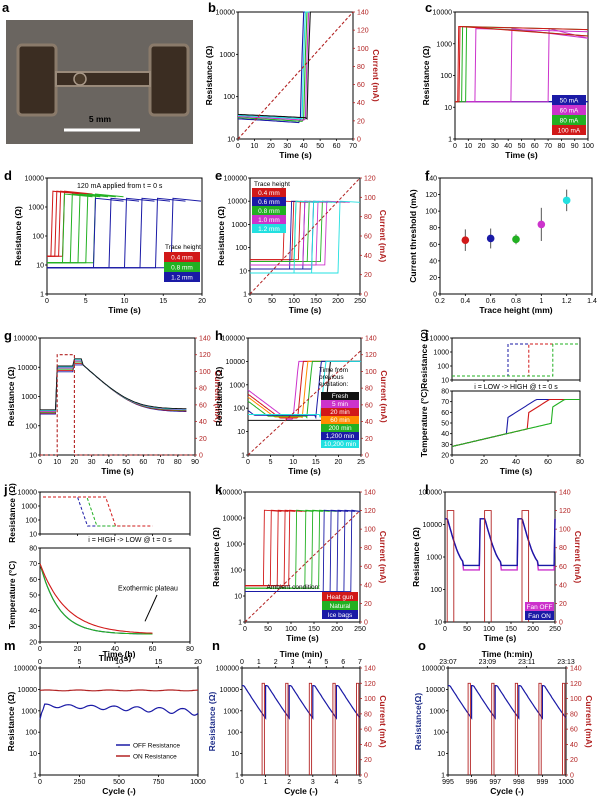 The width and height of the screenshot is (610, 800). I want to click on panel-k-x-tick-label: 100, so click(291, 629).